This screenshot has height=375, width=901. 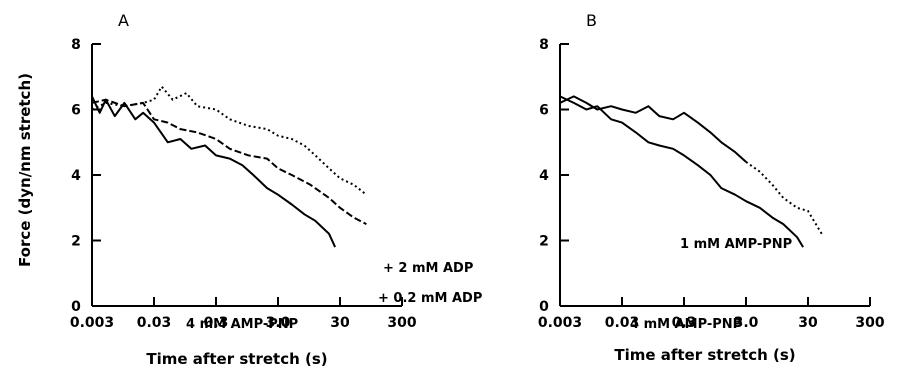 What do you see at coordinates (591, 20) in the screenshot?
I see `panel-letter-b: B` at bounding box center [591, 20].